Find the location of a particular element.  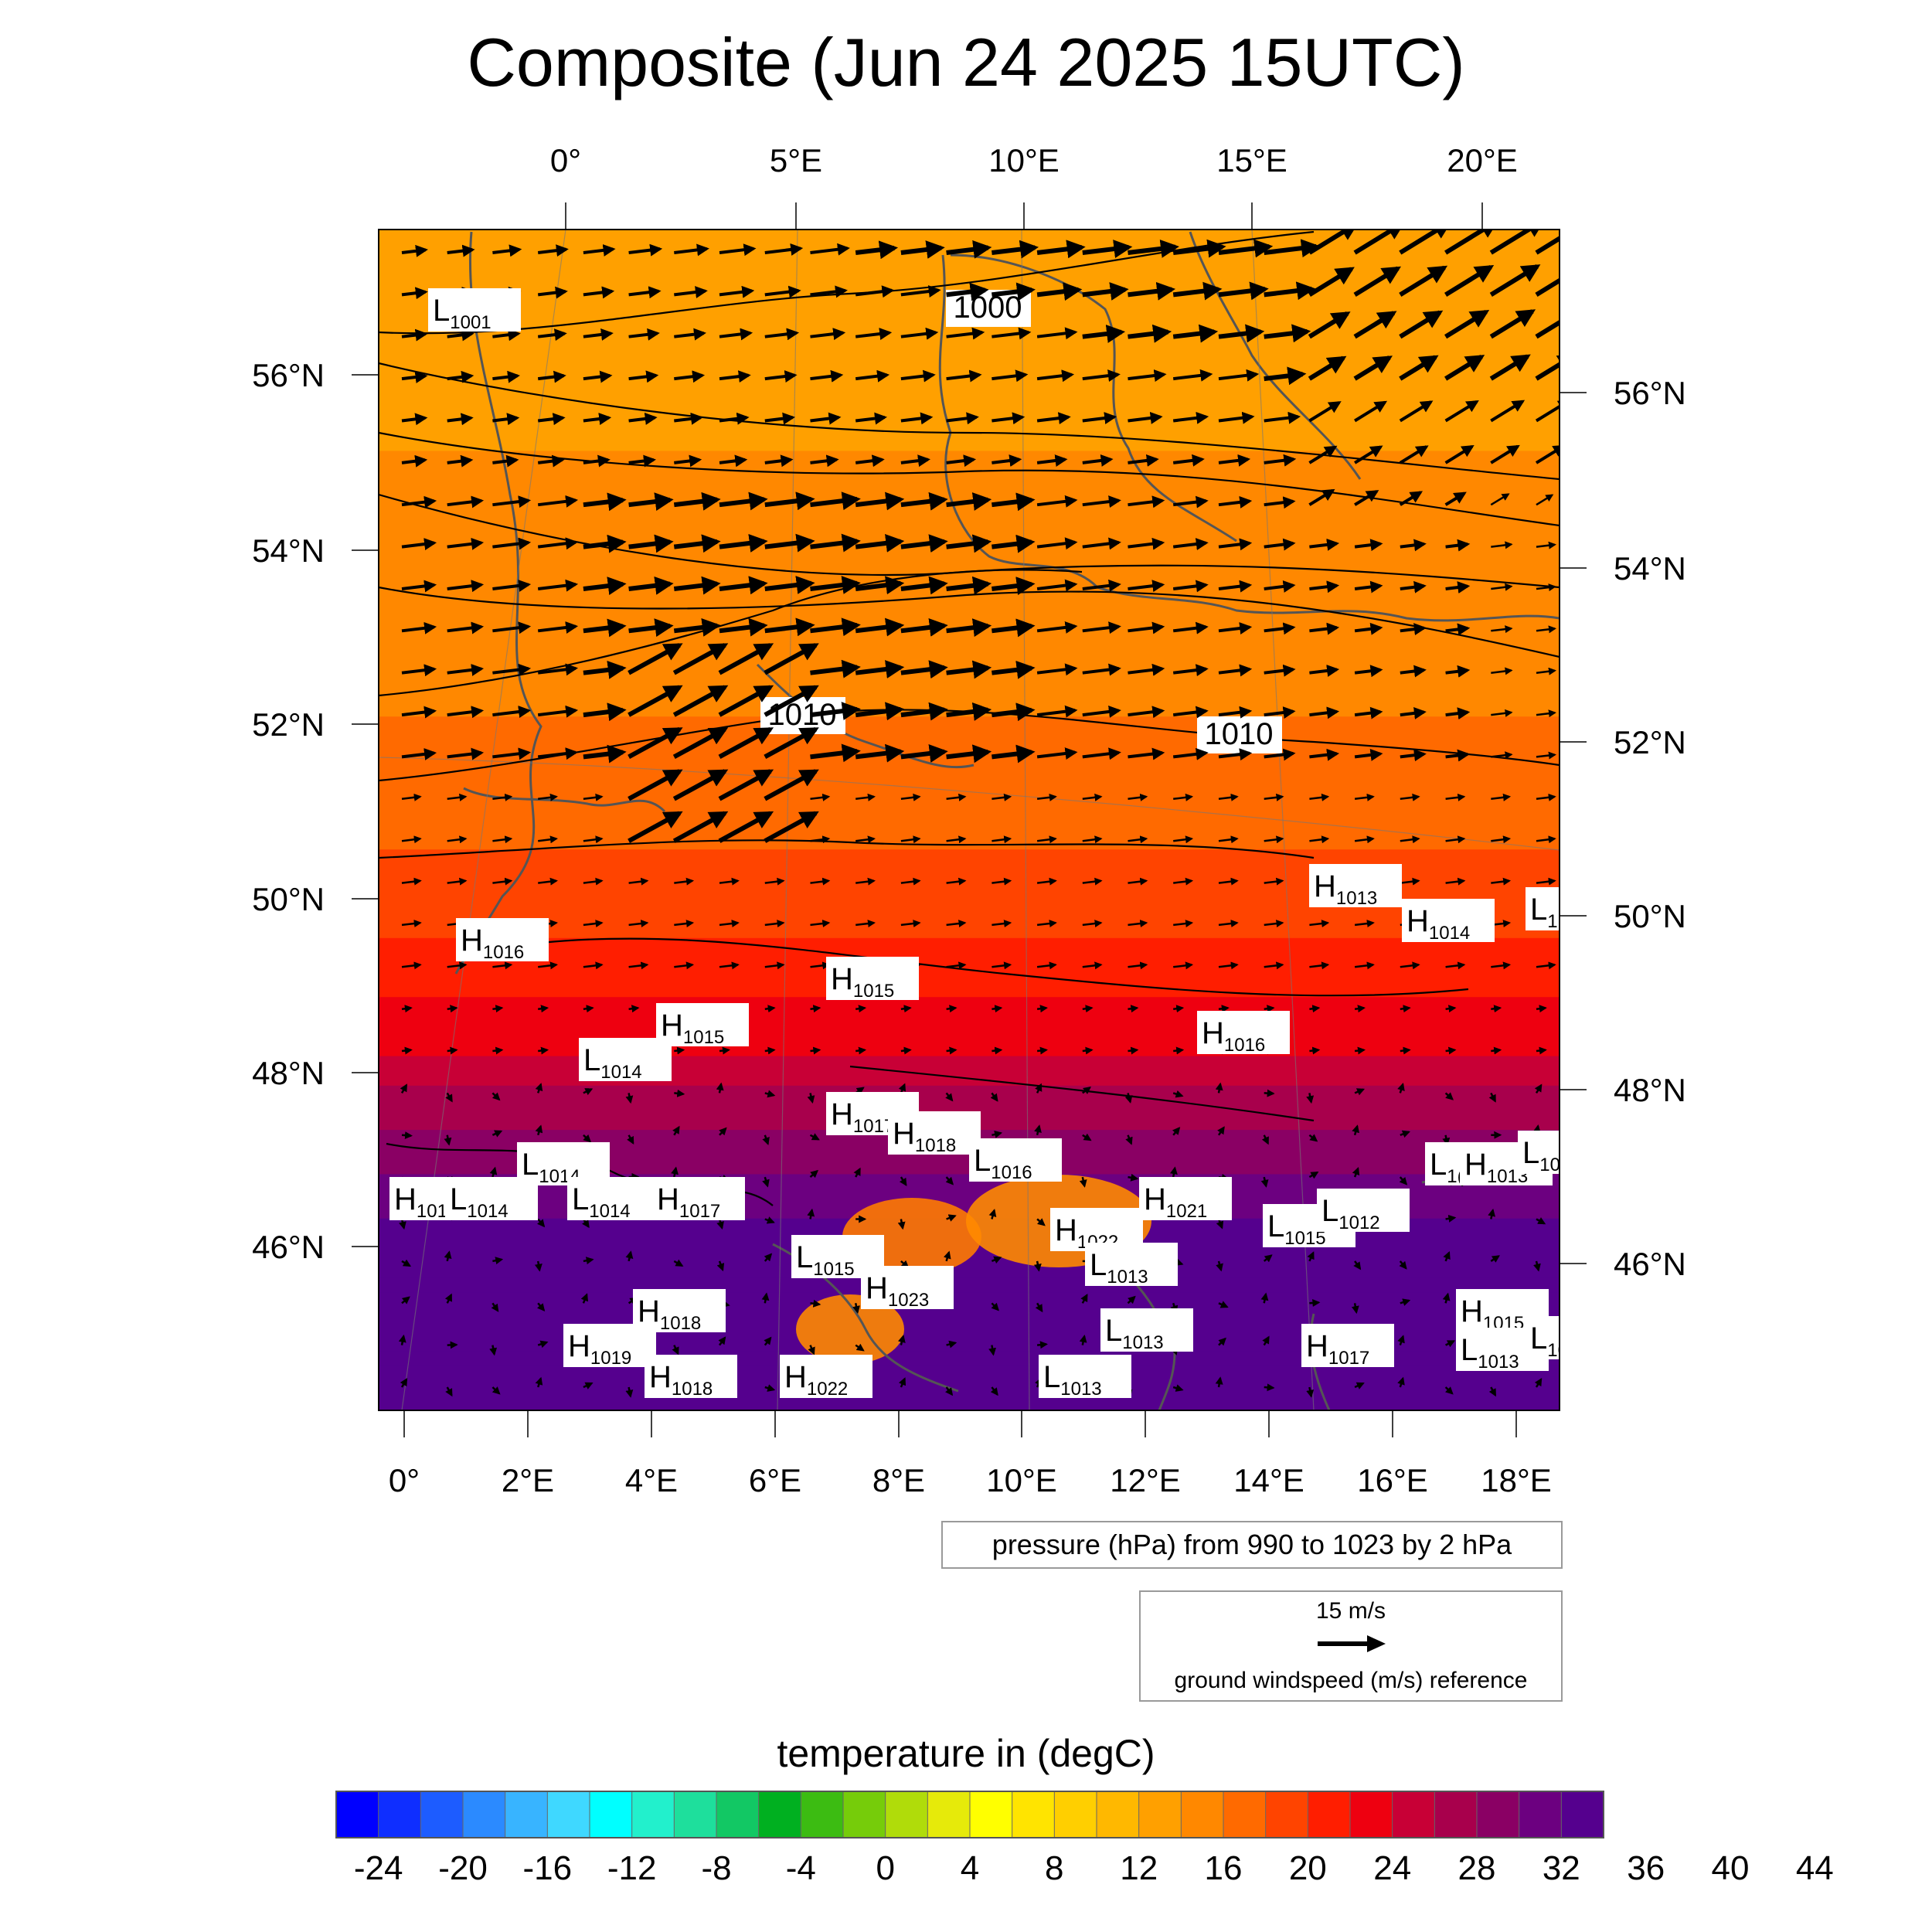

bottom-lon-tick-label: 8°E is located at coordinates (899, 1480).